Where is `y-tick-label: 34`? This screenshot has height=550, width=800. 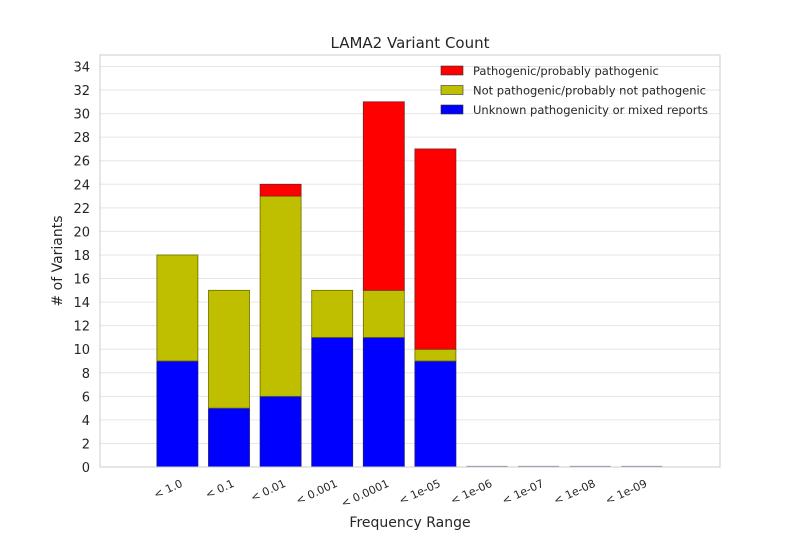 y-tick-label: 34 is located at coordinates (81, 67).